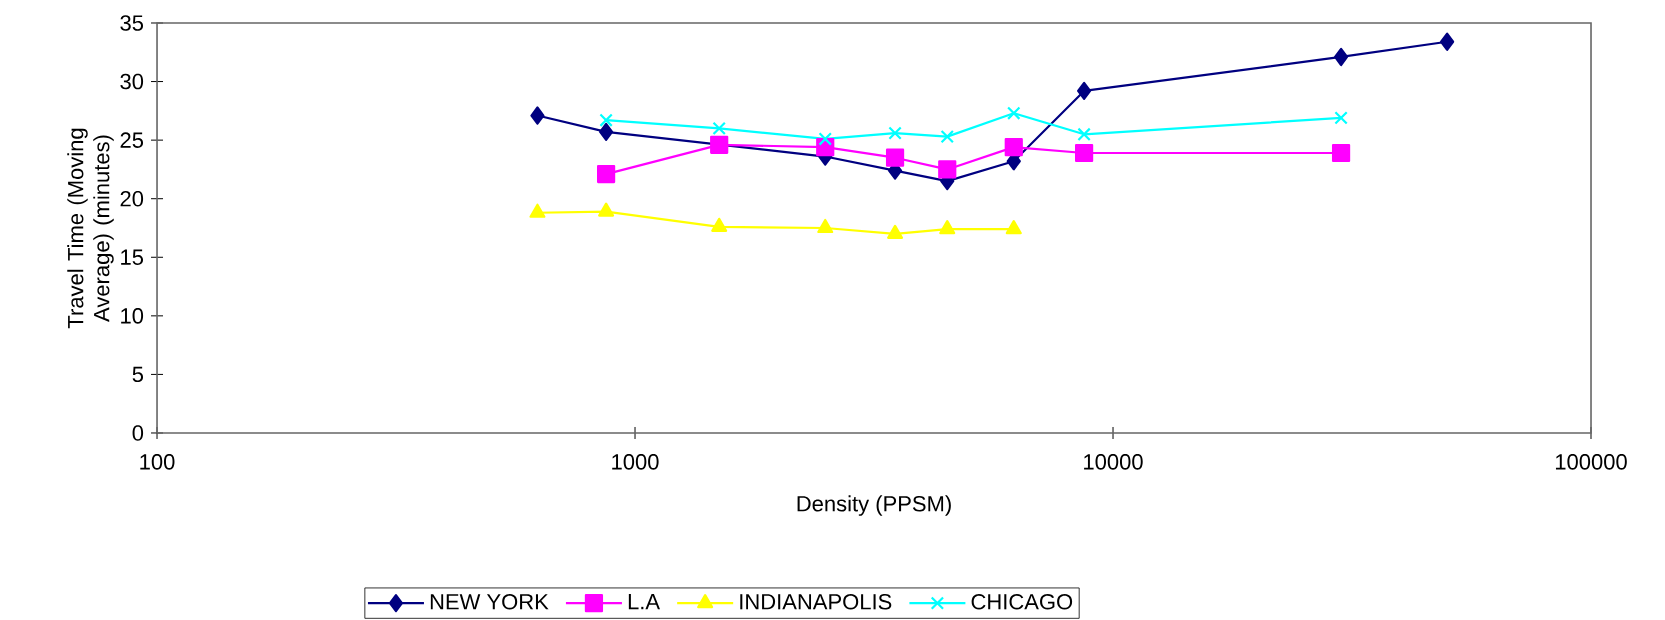 This screenshot has width=1665, height=620. I want to click on y-tick-label: 20, so click(132, 198).